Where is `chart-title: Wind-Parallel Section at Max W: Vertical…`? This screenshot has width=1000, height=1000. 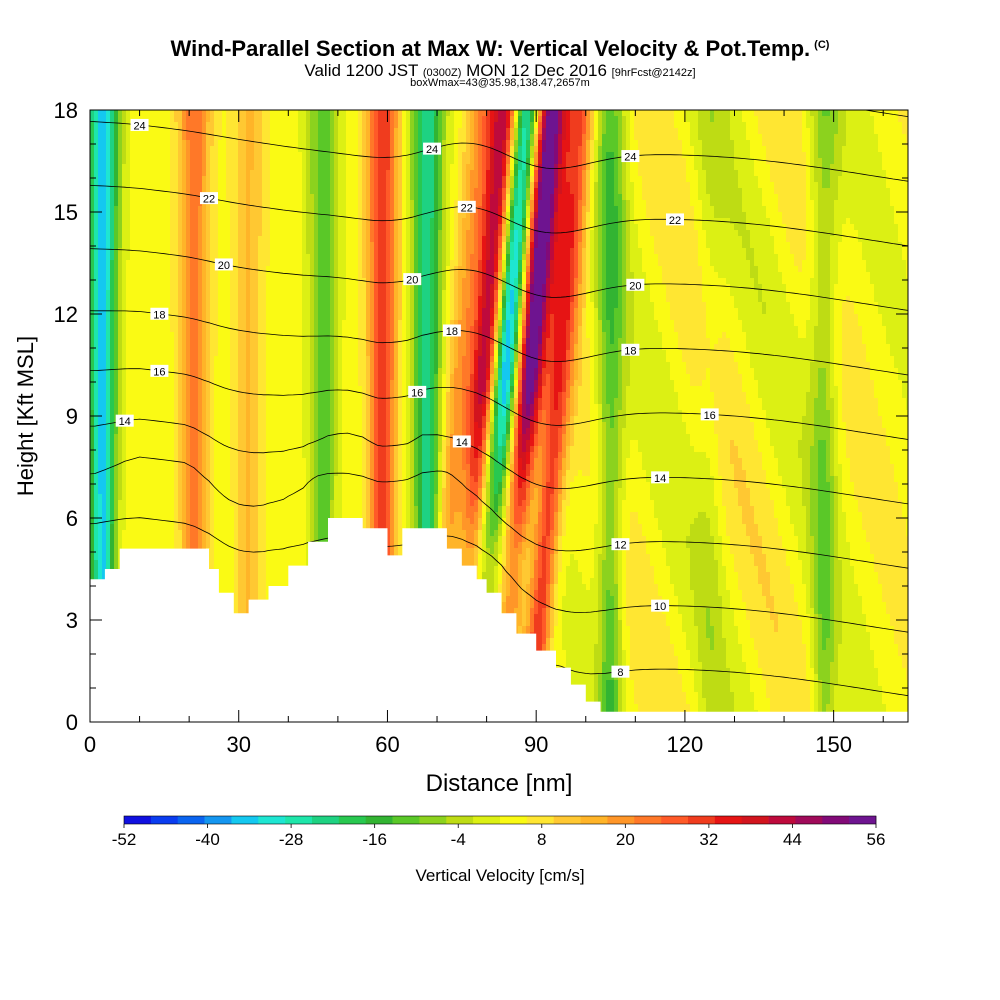
chart-title: Wind-Parallel Section at Max W: Vertical… is located at coordinates (500, 49).